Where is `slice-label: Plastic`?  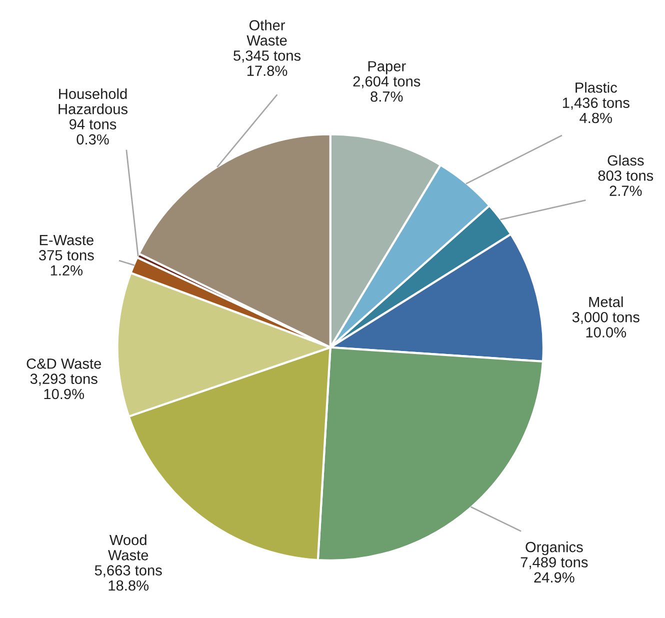 slice-label: Plastic is located at coordinates (596, 87).